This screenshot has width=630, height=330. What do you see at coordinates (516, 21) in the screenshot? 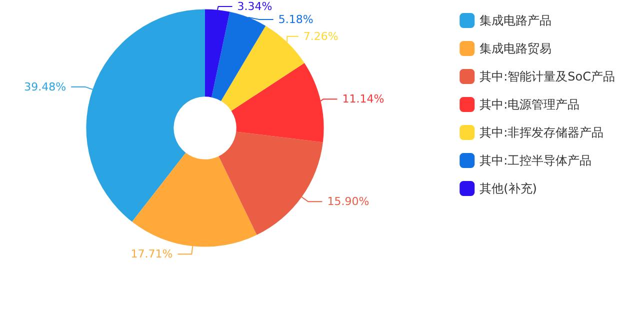
I see `legend-label: 集成电路产品` at bounding box center [516, 21].